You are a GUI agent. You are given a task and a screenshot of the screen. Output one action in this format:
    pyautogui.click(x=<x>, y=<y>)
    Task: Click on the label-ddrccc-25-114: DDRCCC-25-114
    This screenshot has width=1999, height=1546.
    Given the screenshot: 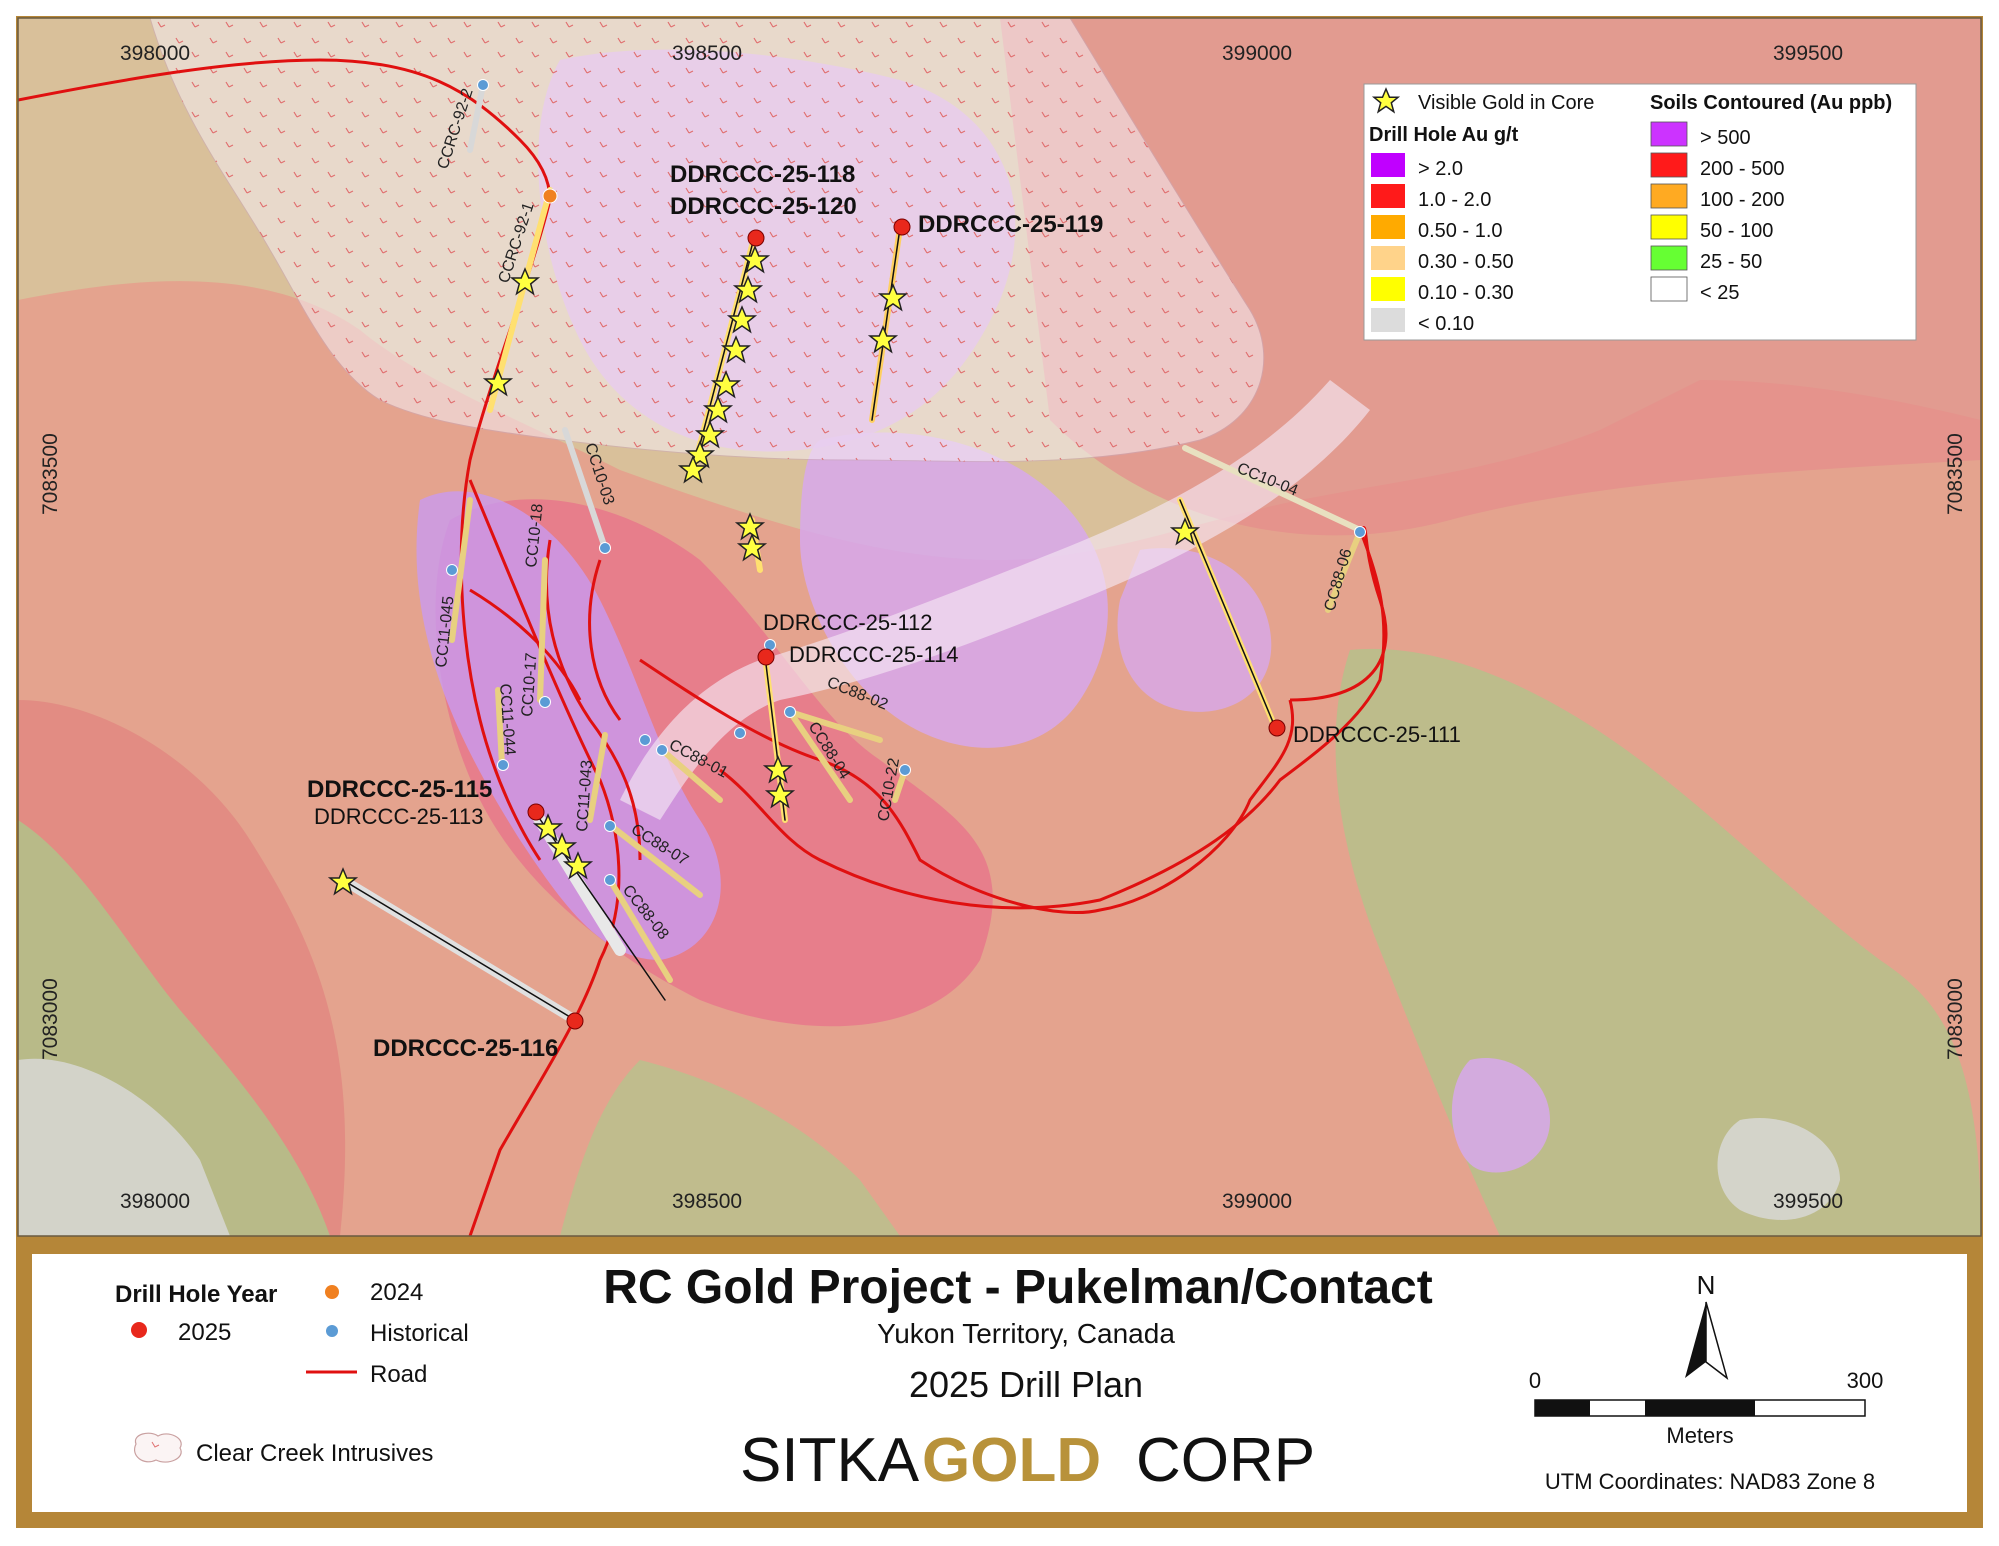 What is the action you would take?
    pyautogui.click(x=874, y=654)
    